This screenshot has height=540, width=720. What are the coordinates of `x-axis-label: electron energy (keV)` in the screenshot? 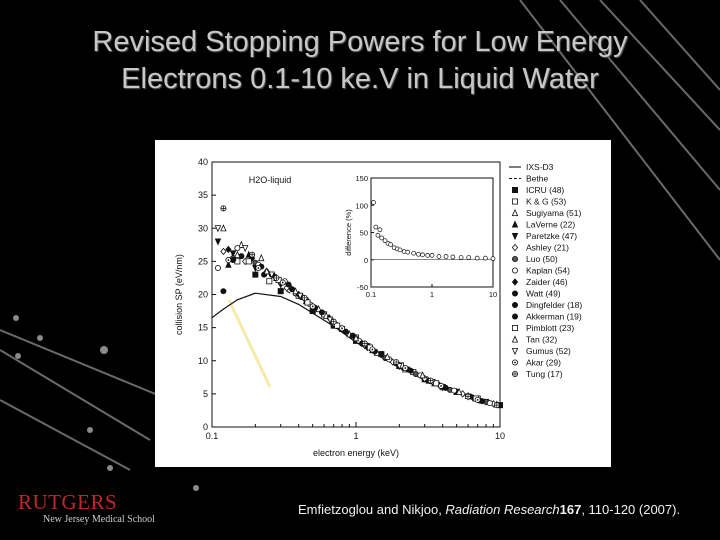 It's located at (356, 453).